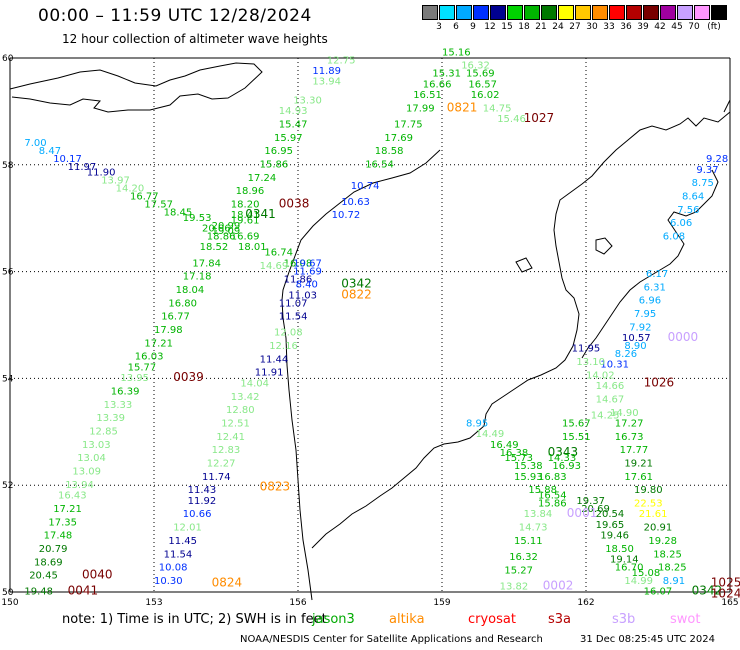  Describe the element at coordinates (707, 170) in the screenshot. I see `wave-height-label: 9.37` at that location.